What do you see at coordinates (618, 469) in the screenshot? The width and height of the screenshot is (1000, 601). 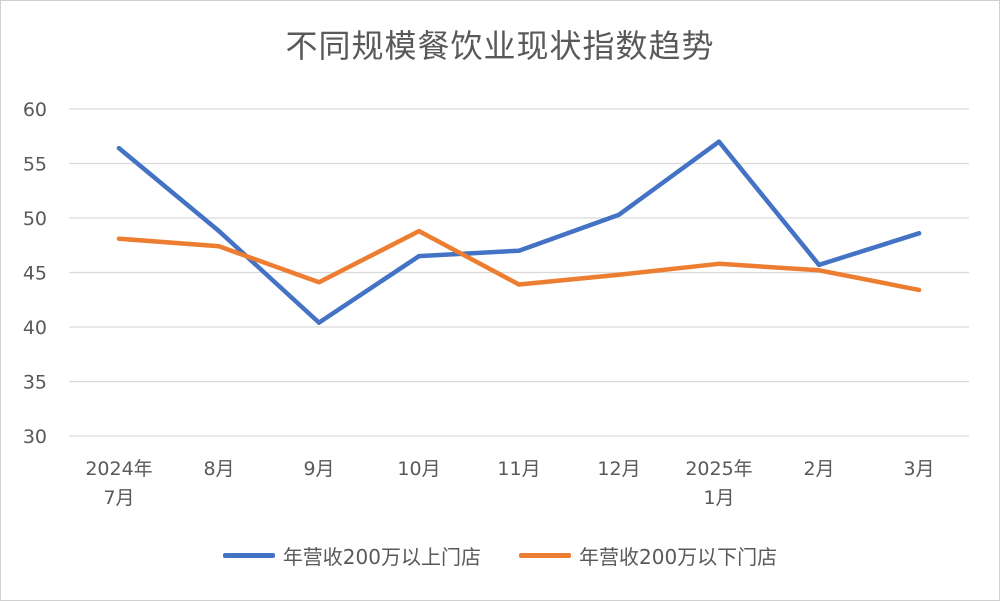 I see `x-tick-label: 12月` at bounding box center [618, 469].